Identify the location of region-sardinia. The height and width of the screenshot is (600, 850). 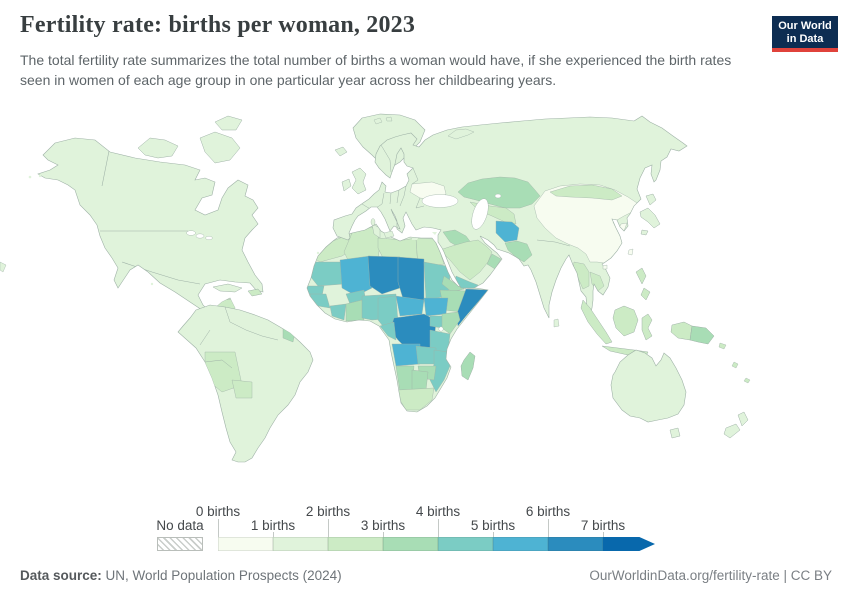
(373, 222).